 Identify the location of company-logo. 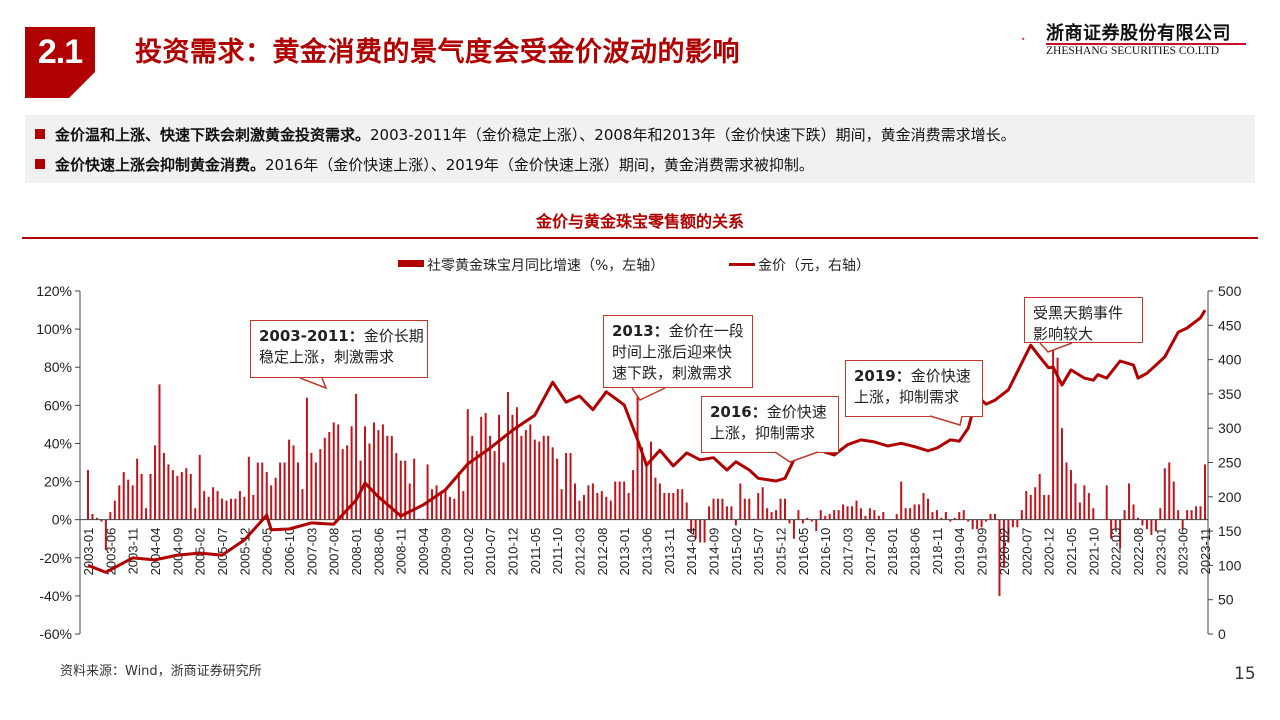
(1023, 38).